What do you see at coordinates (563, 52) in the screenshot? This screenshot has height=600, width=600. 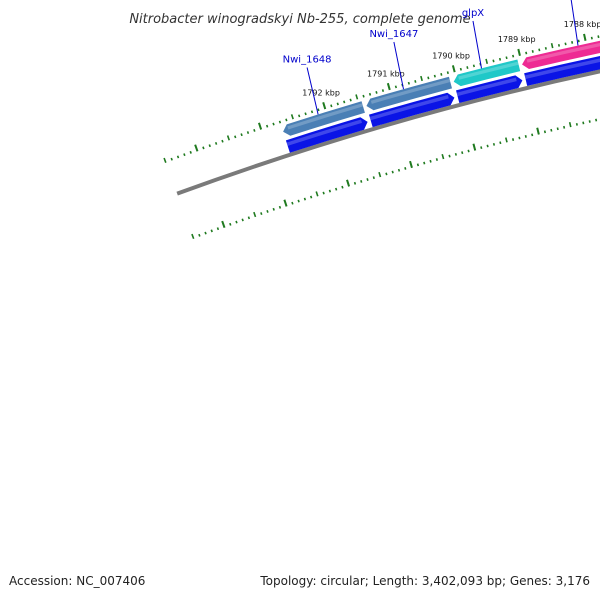 I see `gene-feature-highlight` at bounding box center [563, 52].